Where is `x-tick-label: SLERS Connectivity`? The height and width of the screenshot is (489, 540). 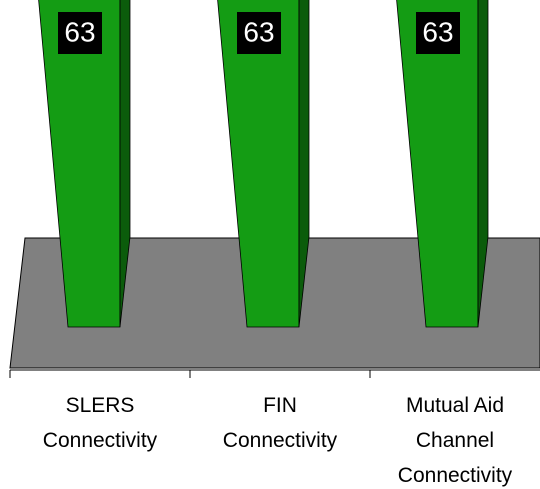
x-tick-label: SLERS Connectivity is located at coordinates (100, 423).